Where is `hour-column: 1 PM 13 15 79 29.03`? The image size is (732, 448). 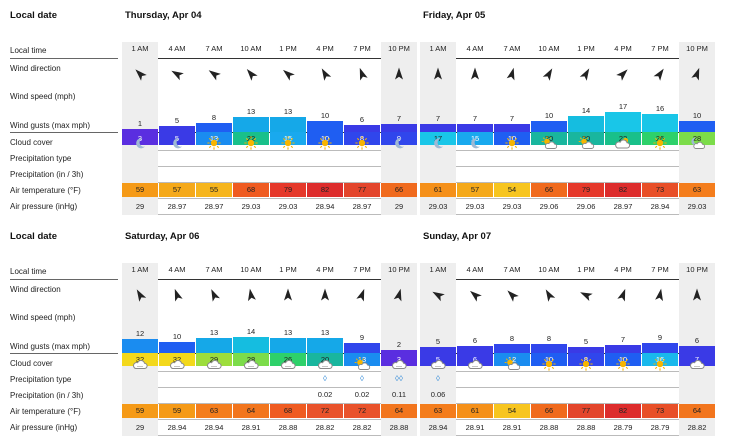
hour-column: 1 PM 13 15 79 29.03 is located at coordinates (288, 128).